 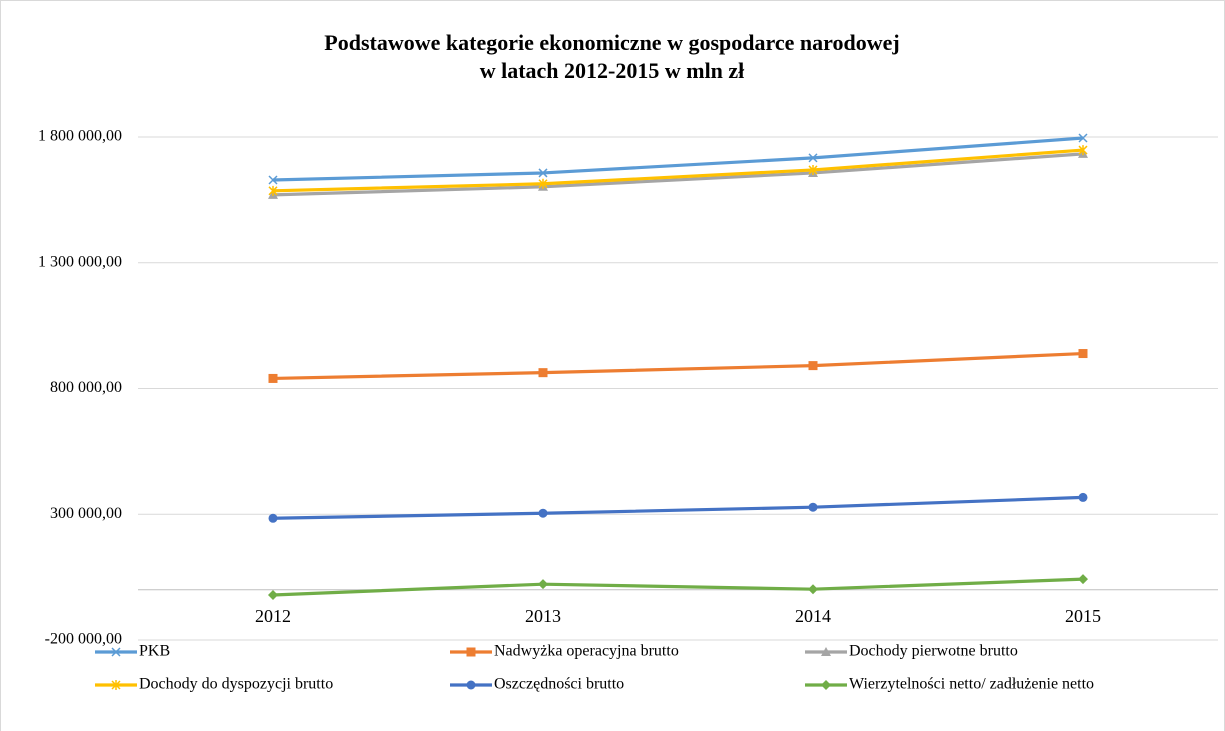 I want to click on legend-label: Nadwyżka operacyjna brutto, so click(x=586, y=651).